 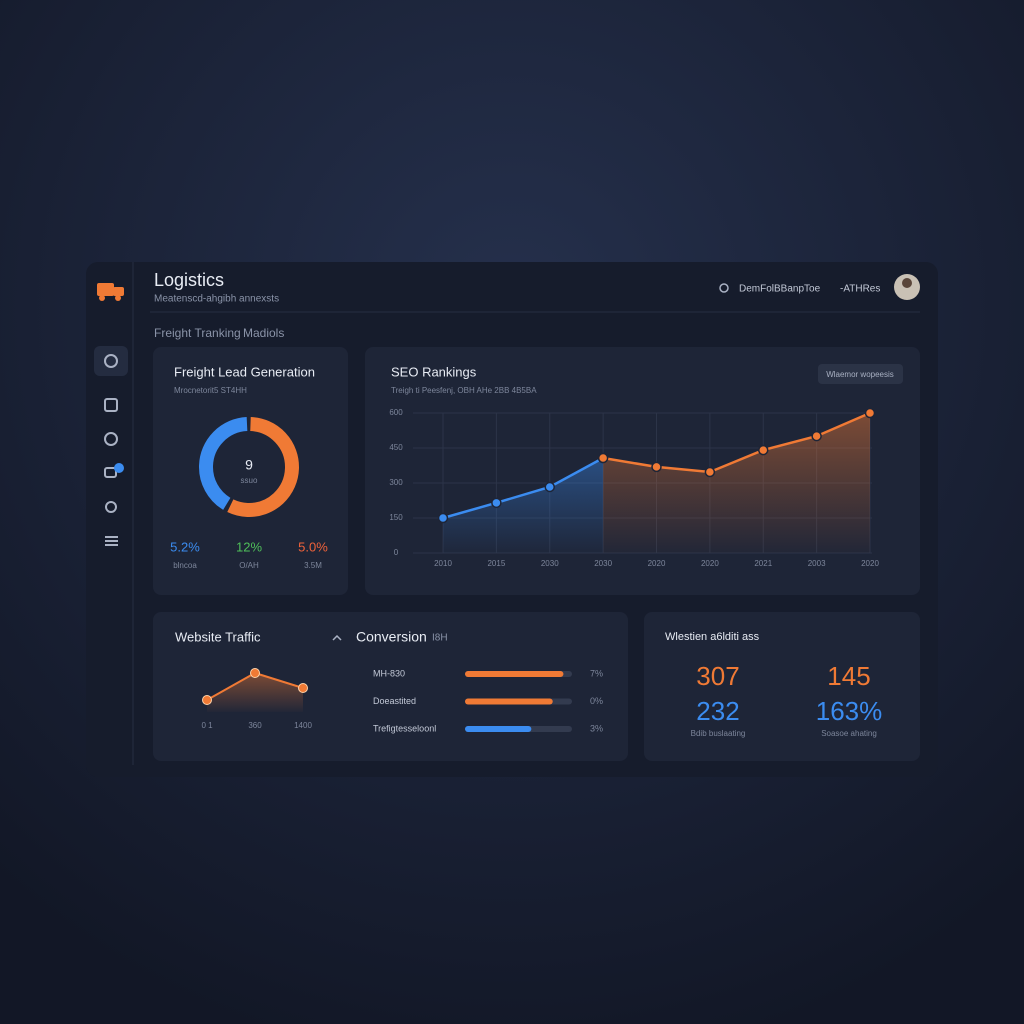 I want to click on card-subtitle: Mrocnetorit5 ST4HH, so click(x=210, y=390).